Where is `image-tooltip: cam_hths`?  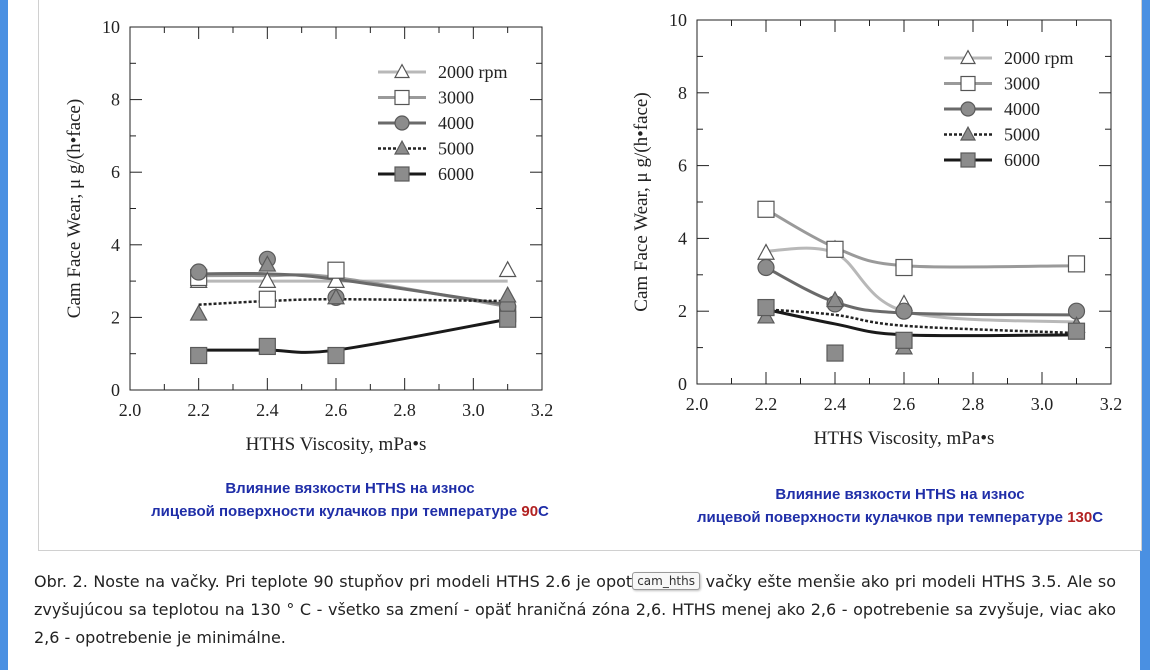 image-tooltip: cam_hths is located at coordinates (666, 581).